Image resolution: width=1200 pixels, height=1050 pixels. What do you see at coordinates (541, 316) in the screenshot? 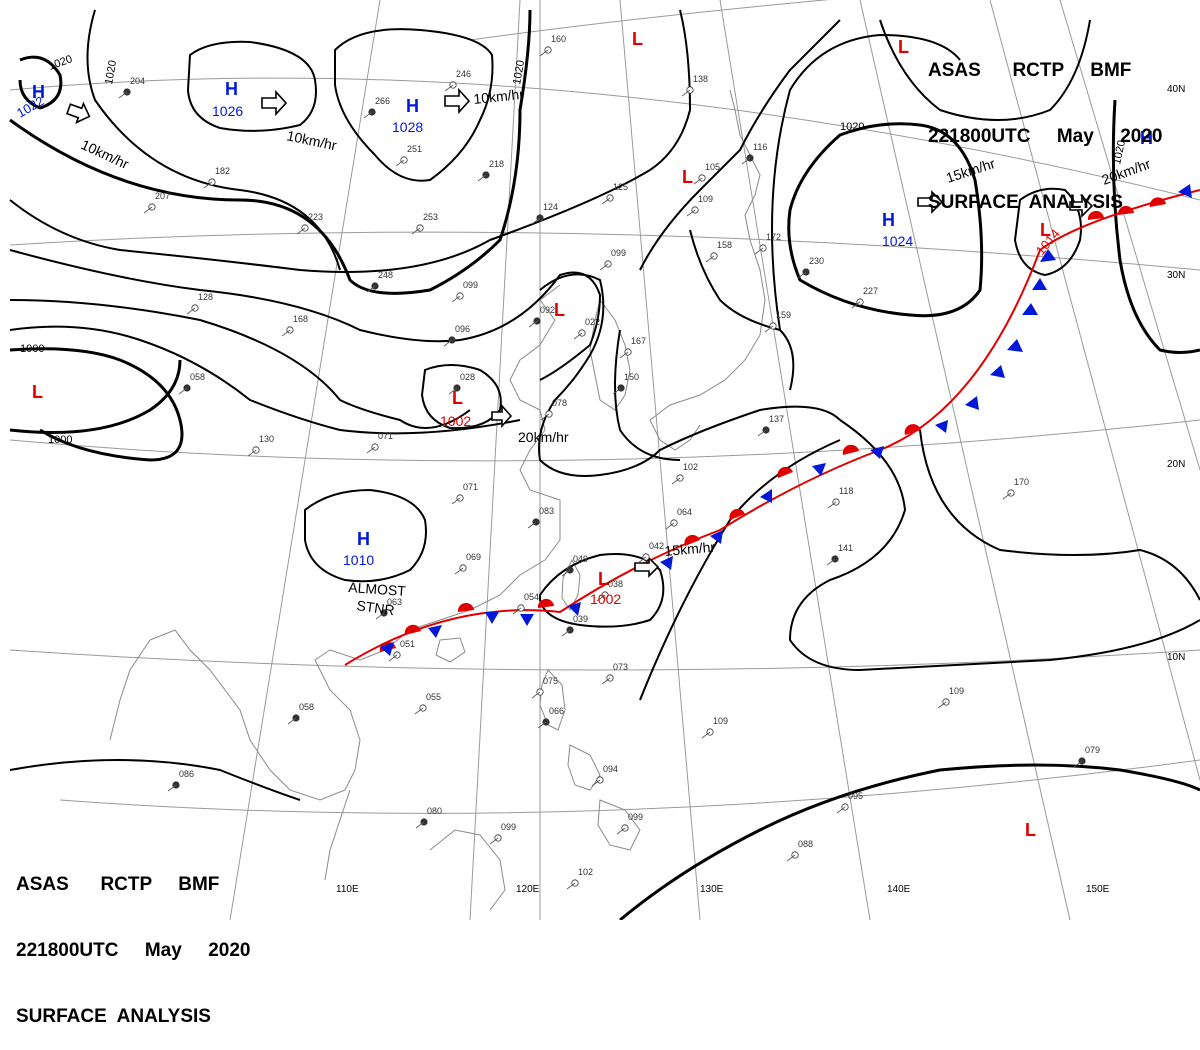
I see `station-plot: 092` at bounding box center [541, 316].